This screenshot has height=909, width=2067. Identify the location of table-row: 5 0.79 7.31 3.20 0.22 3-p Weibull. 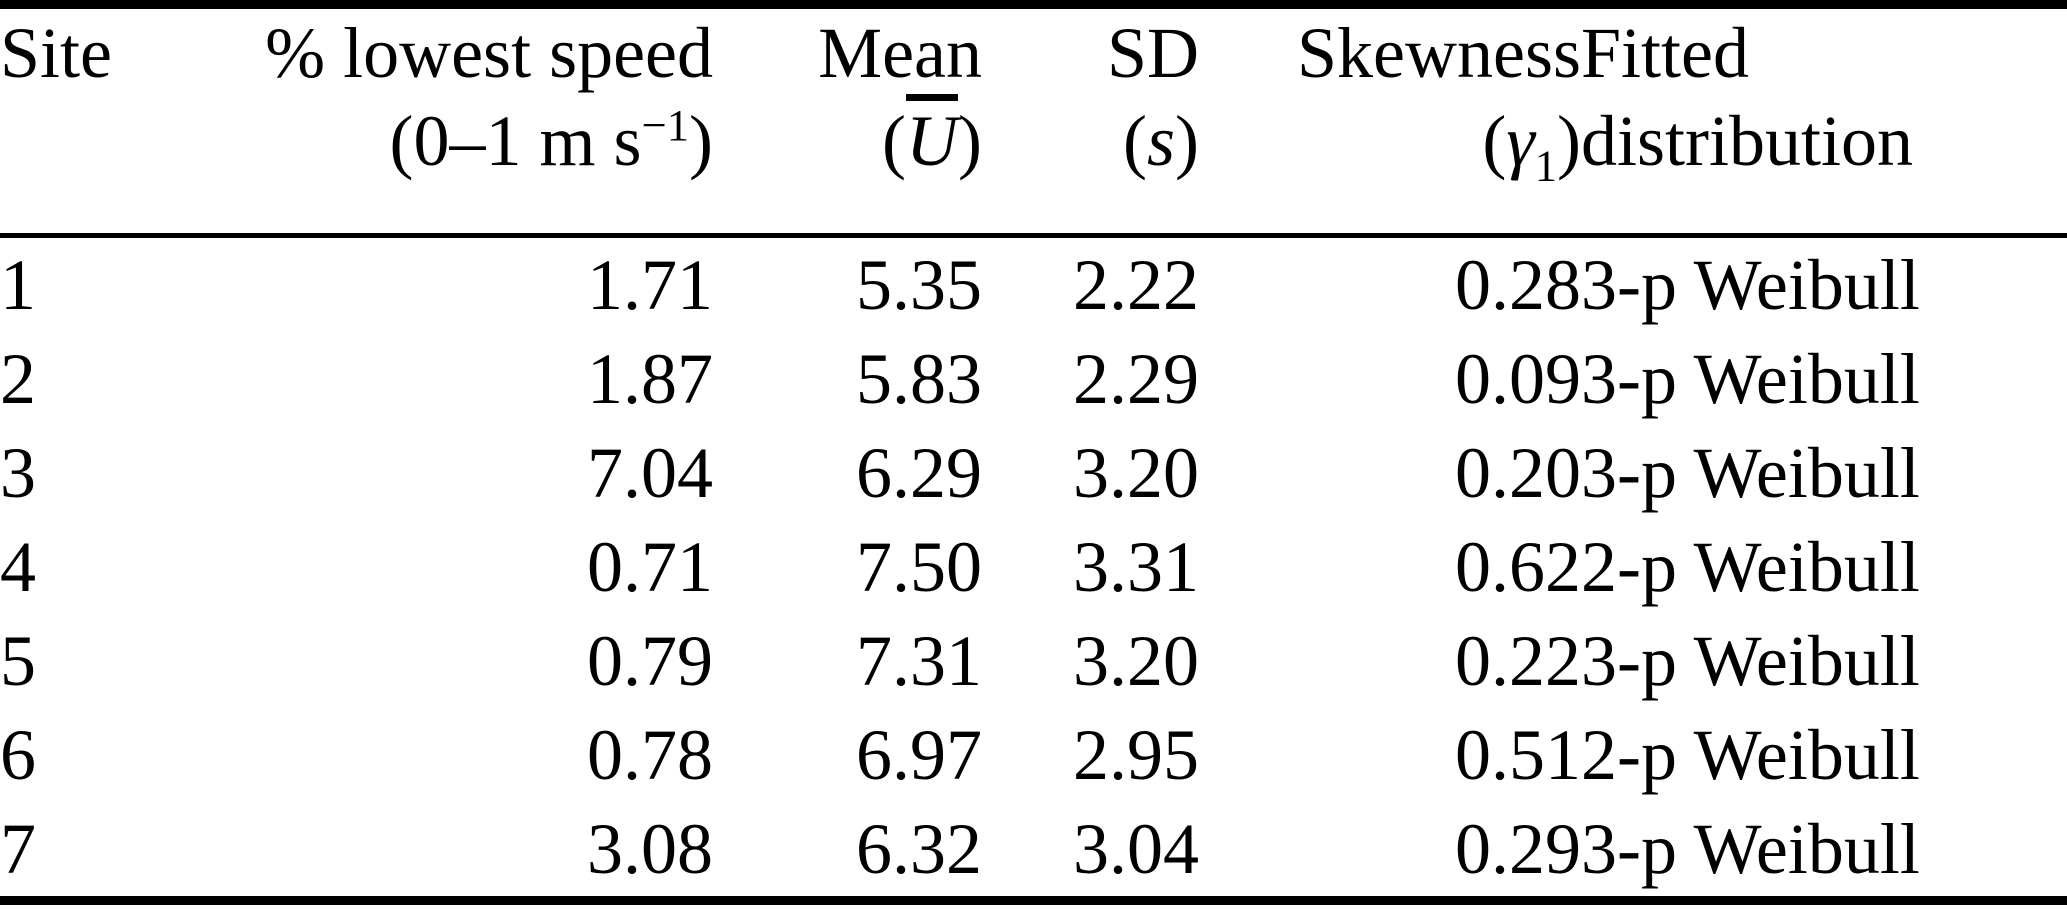
(1033, 661).